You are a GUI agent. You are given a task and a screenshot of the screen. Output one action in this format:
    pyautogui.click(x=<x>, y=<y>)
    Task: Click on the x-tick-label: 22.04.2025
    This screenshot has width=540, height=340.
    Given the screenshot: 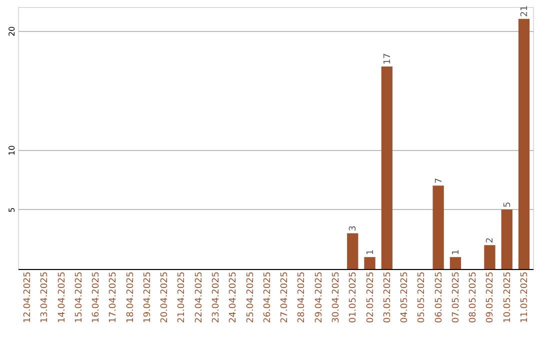 What is the action you would take?
    pyautogui.click(x=199, y=298)
    